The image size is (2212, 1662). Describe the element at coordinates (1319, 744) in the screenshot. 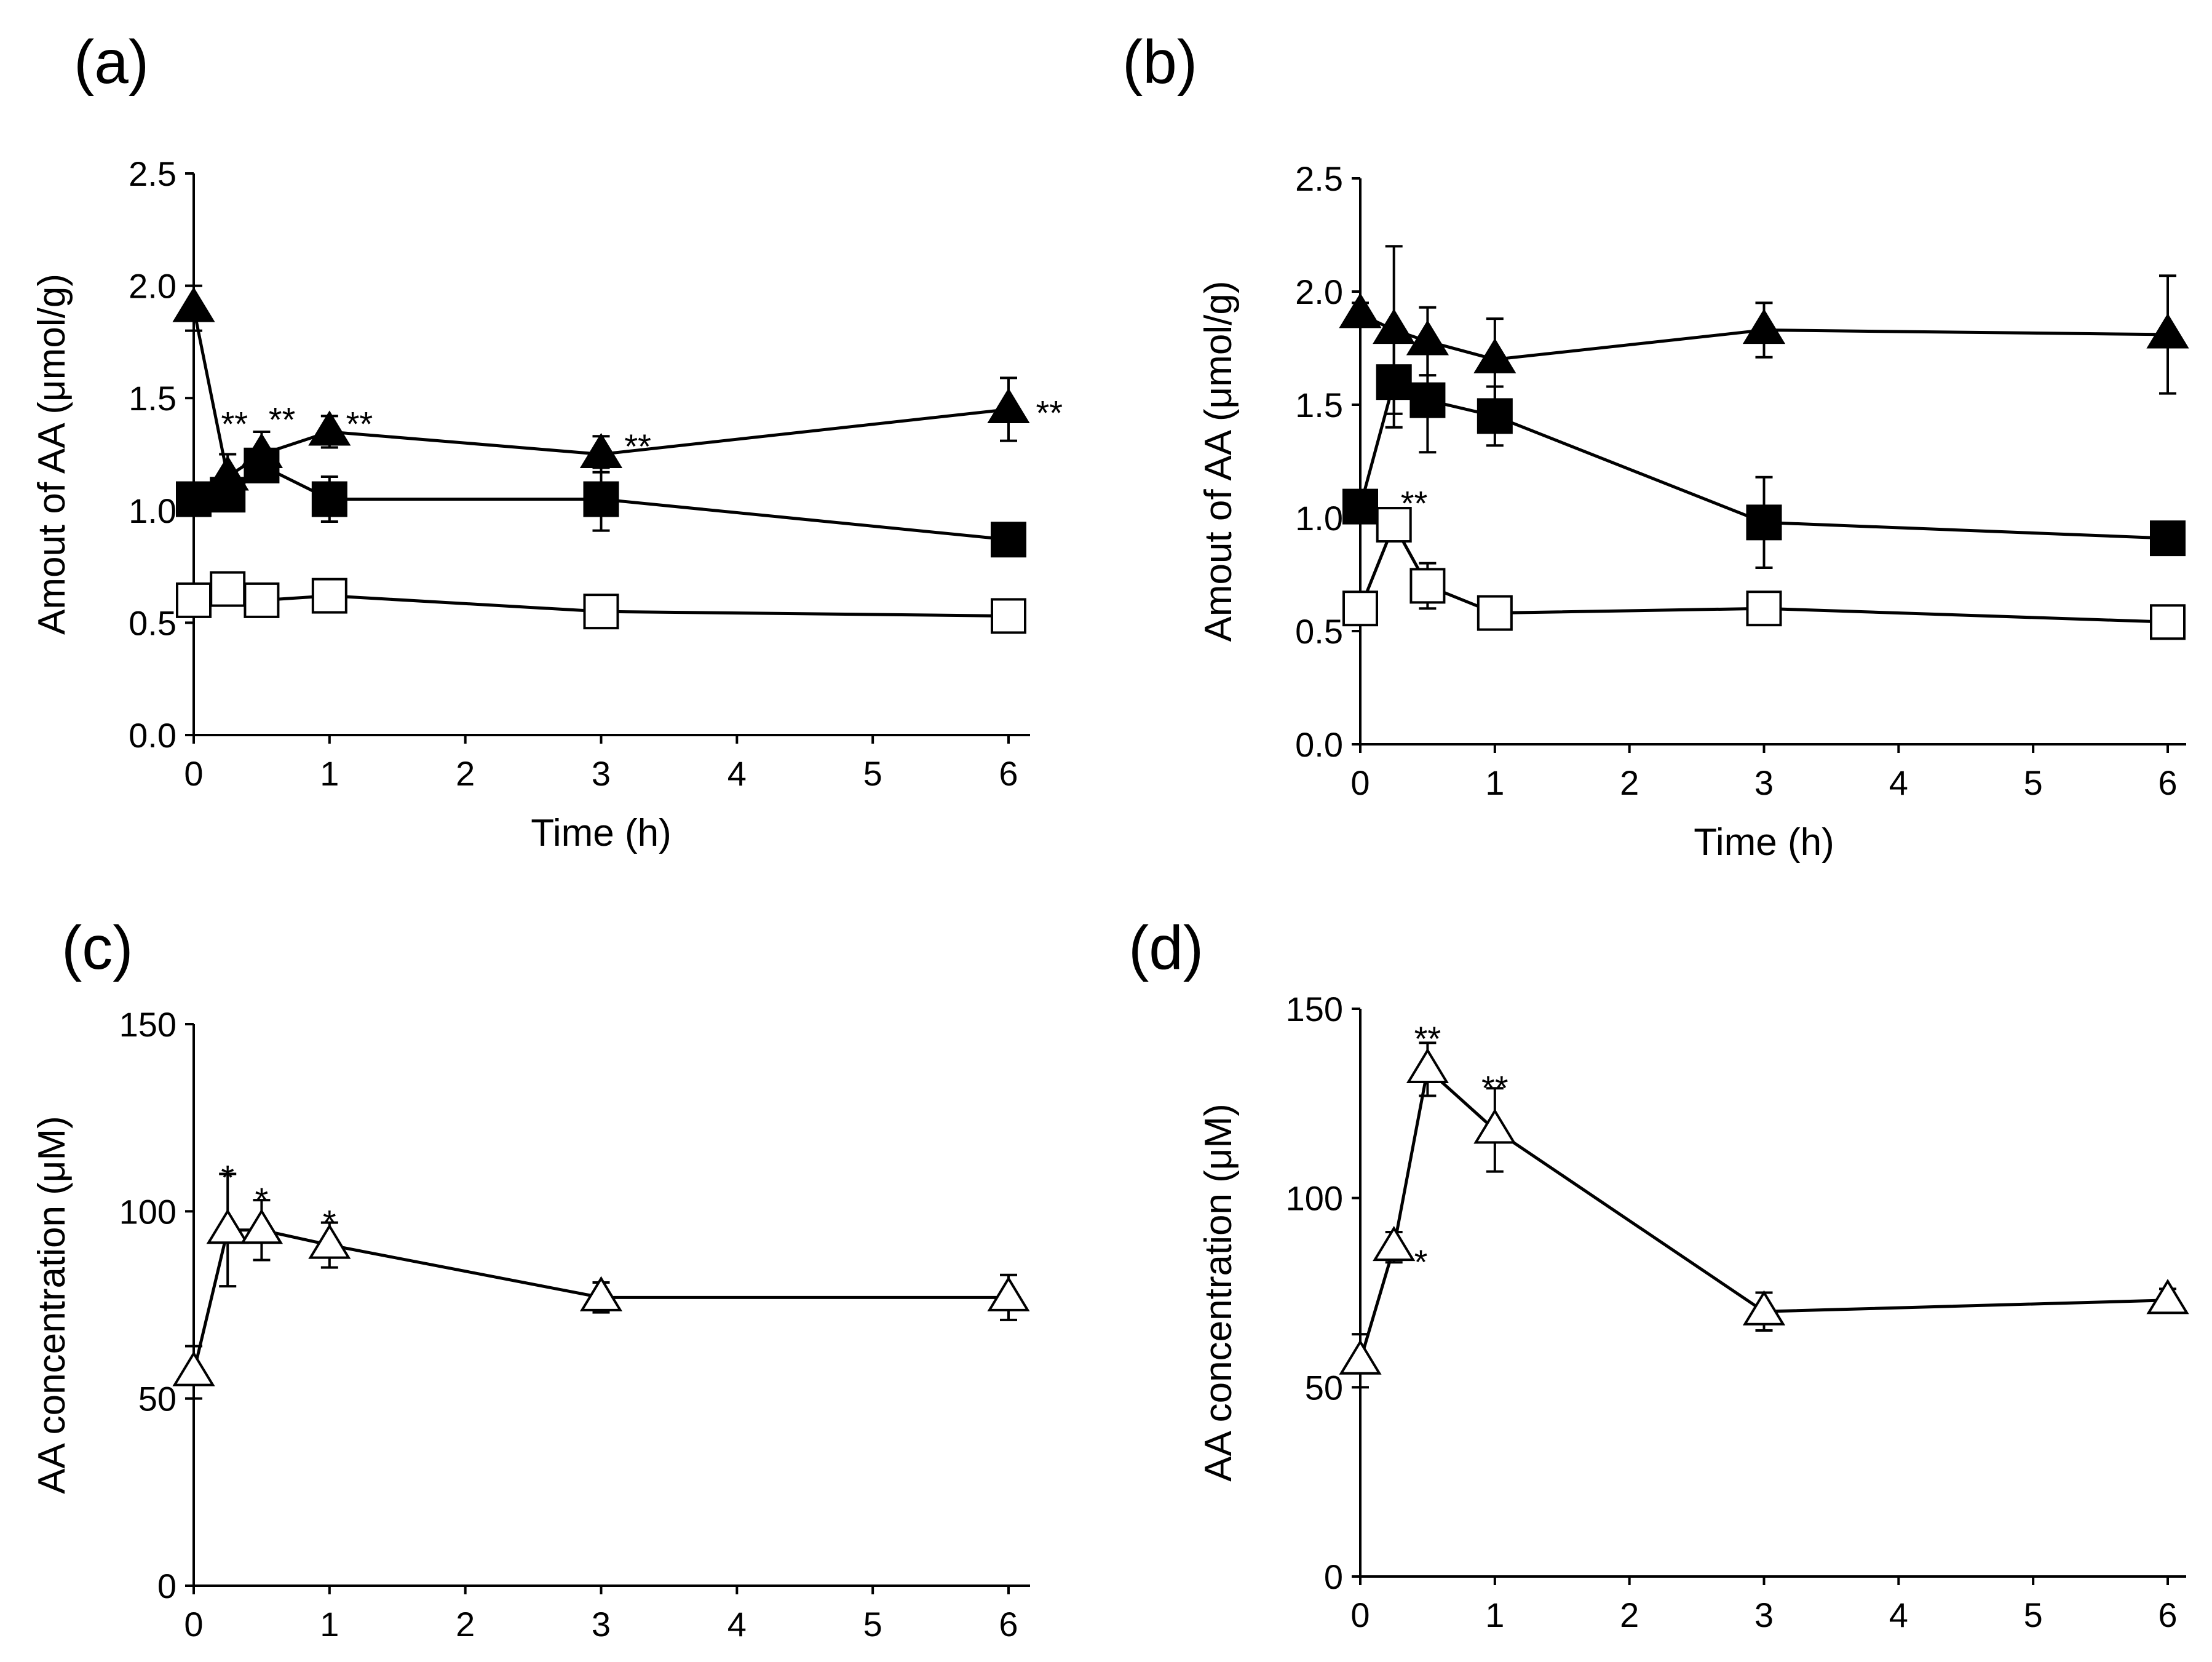

I see `y-tick-label: 0.0` at that location.